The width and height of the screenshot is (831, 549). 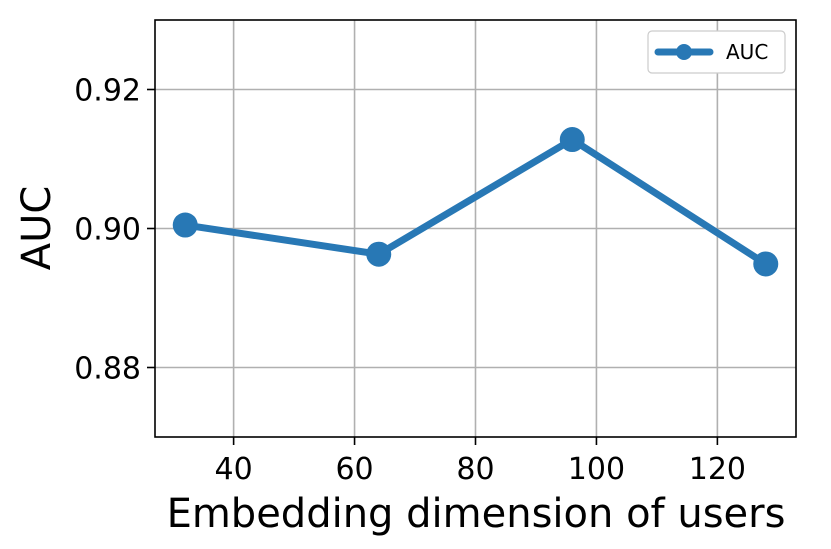 I want to click on legend-marker-swatch, so click(x=684, y=52).